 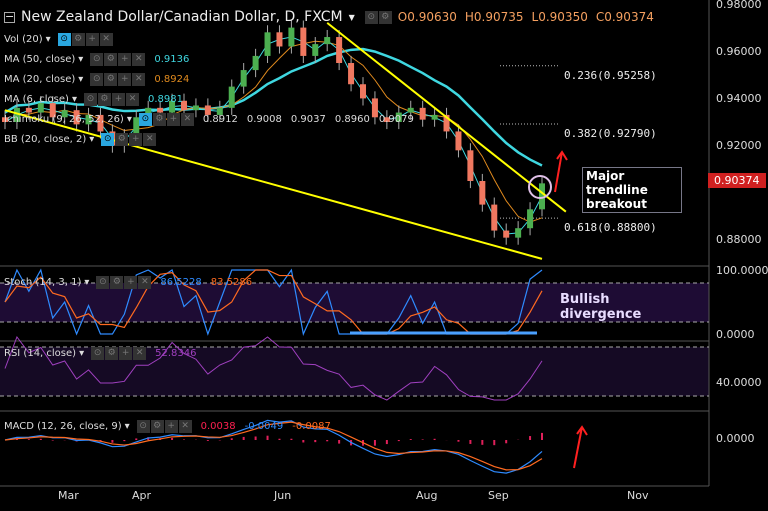 What do you see at coordinates (9, 16) in the screenshot?
I see `collapse-icon: −` at bounding box center [9, 16].